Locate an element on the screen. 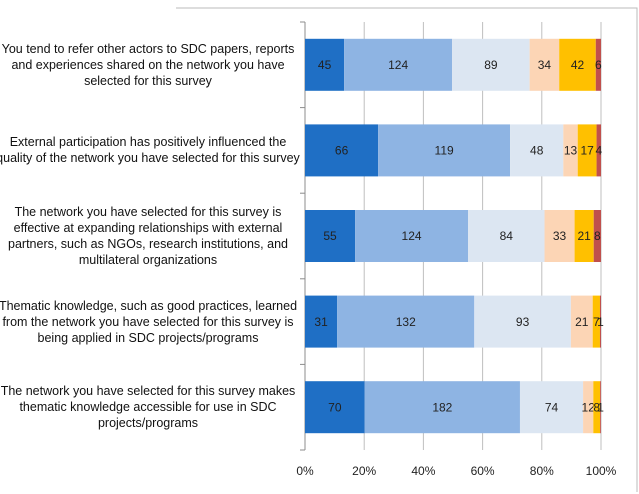 The image size is (639, 494). data-label: 12 is located at coordinates (589, 407).